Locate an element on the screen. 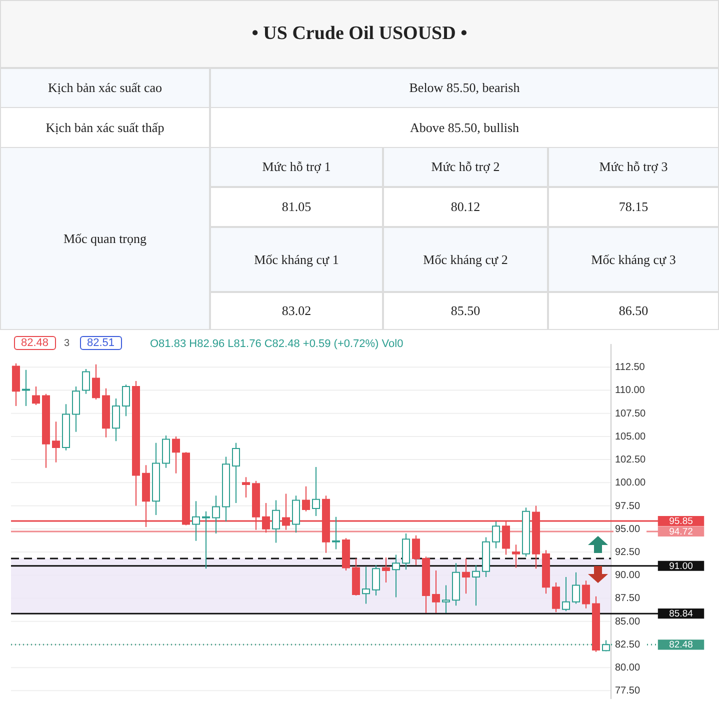  text: 81.05 is located at coordinates (296, 207).